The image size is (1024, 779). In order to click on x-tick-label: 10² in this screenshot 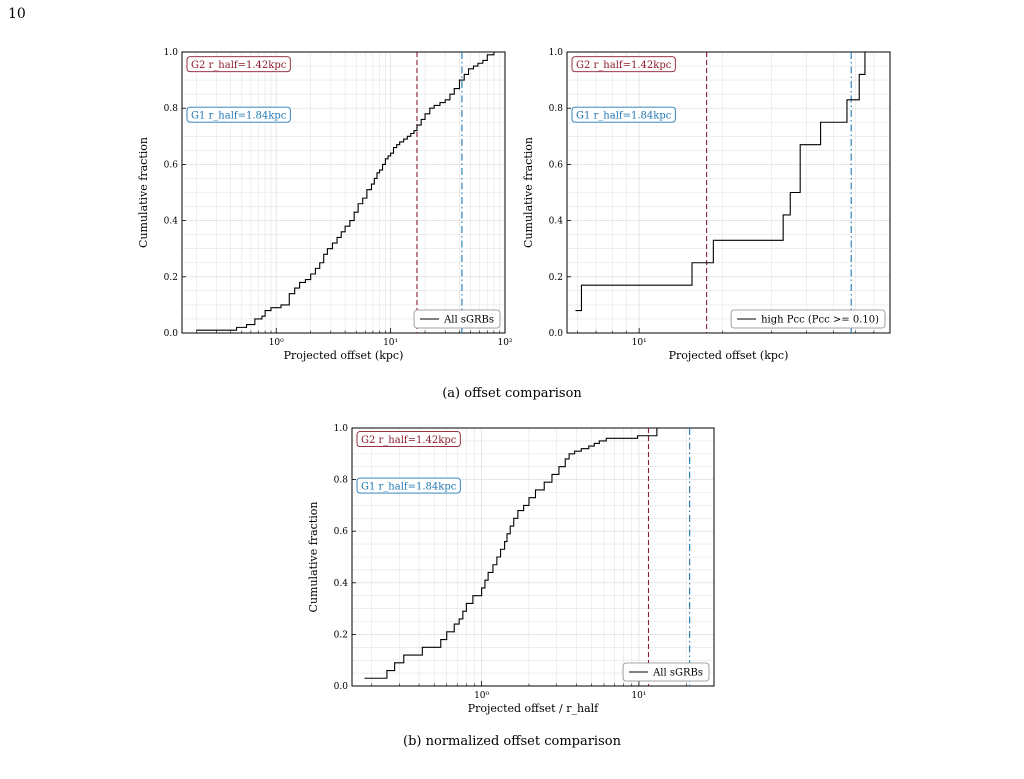, I will do `click(504, 343)`.